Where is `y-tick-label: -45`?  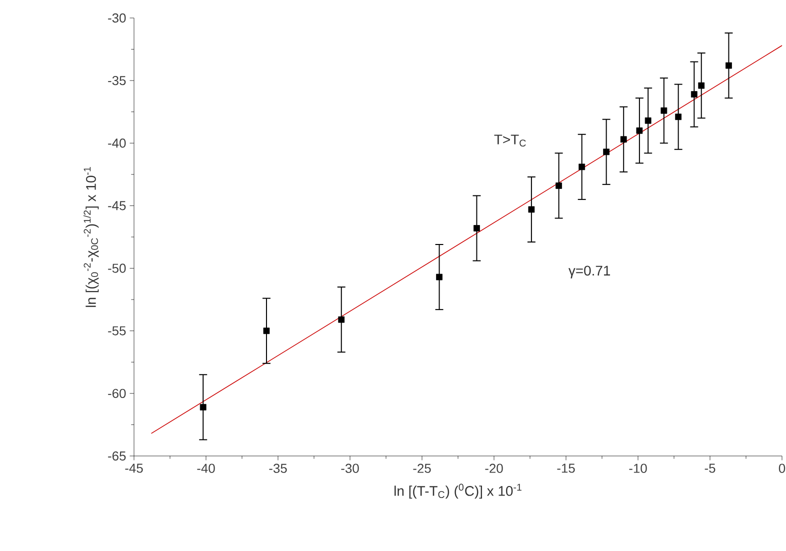 y-tick-label: -45 is located at coordinates (117, 205).